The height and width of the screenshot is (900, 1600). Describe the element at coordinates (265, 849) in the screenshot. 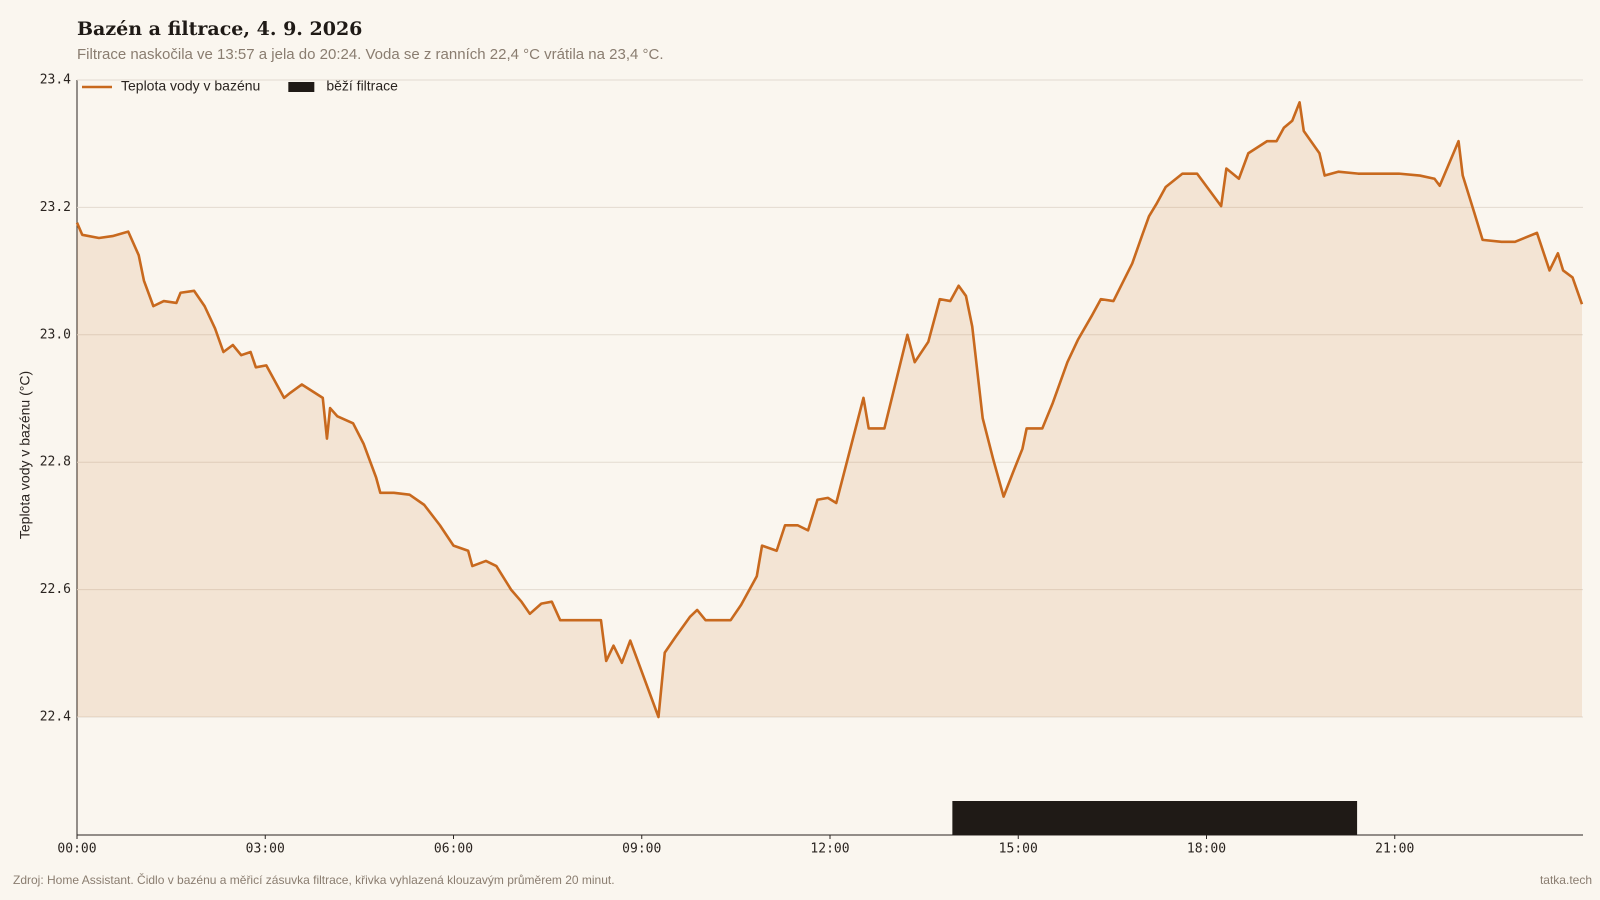

I see `x-tick-label: 03:00` at that location.